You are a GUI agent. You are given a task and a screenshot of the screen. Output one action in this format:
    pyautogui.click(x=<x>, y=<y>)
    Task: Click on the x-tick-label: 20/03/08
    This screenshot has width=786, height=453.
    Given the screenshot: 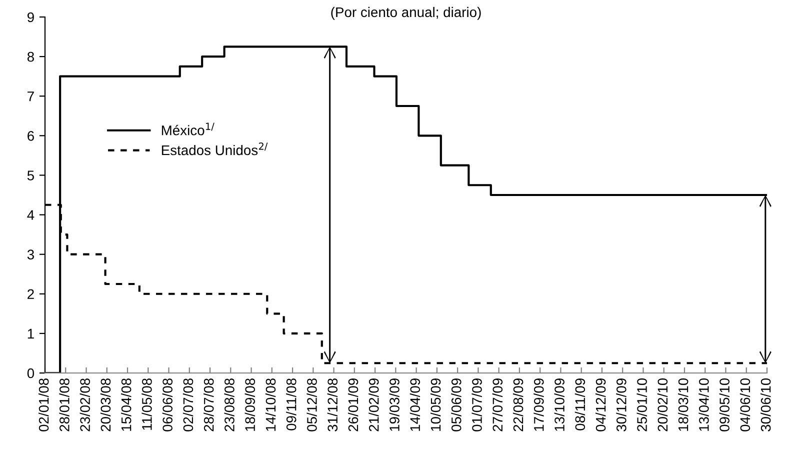 What is the action you would take?
    pyautogui.click(x=105, y=405)
    